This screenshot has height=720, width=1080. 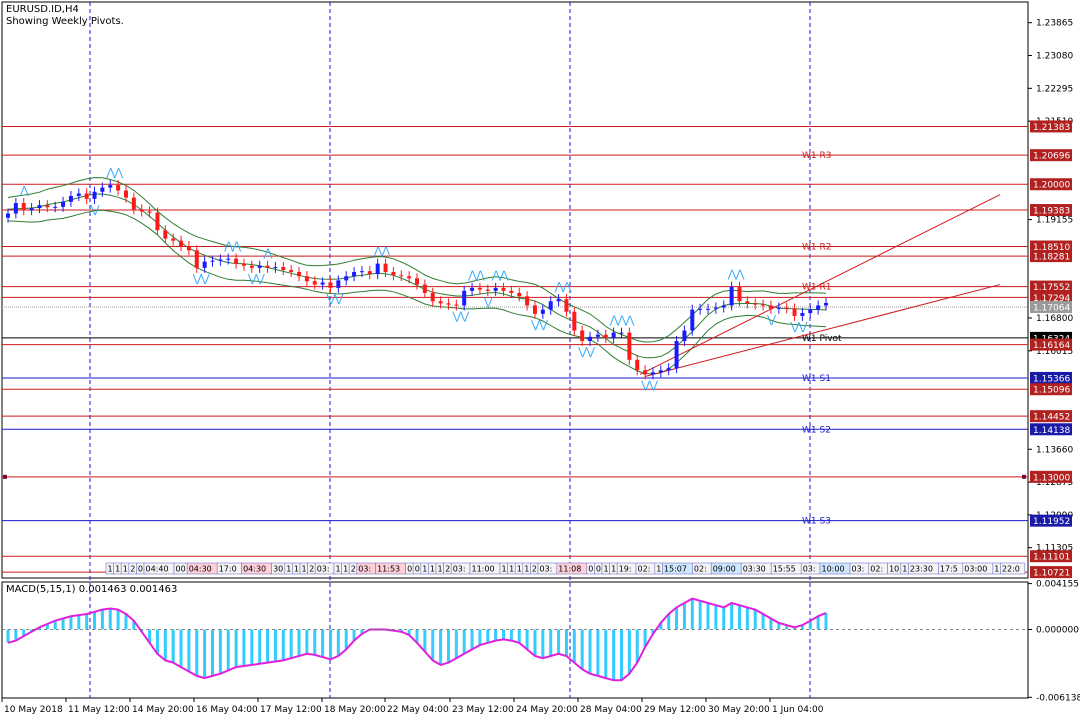 What do you see at coordinates (65, 21) in the screenshot?
I see `chart-subtitle: Showing Weekly Pivots.` at bounding box center [65, 21].